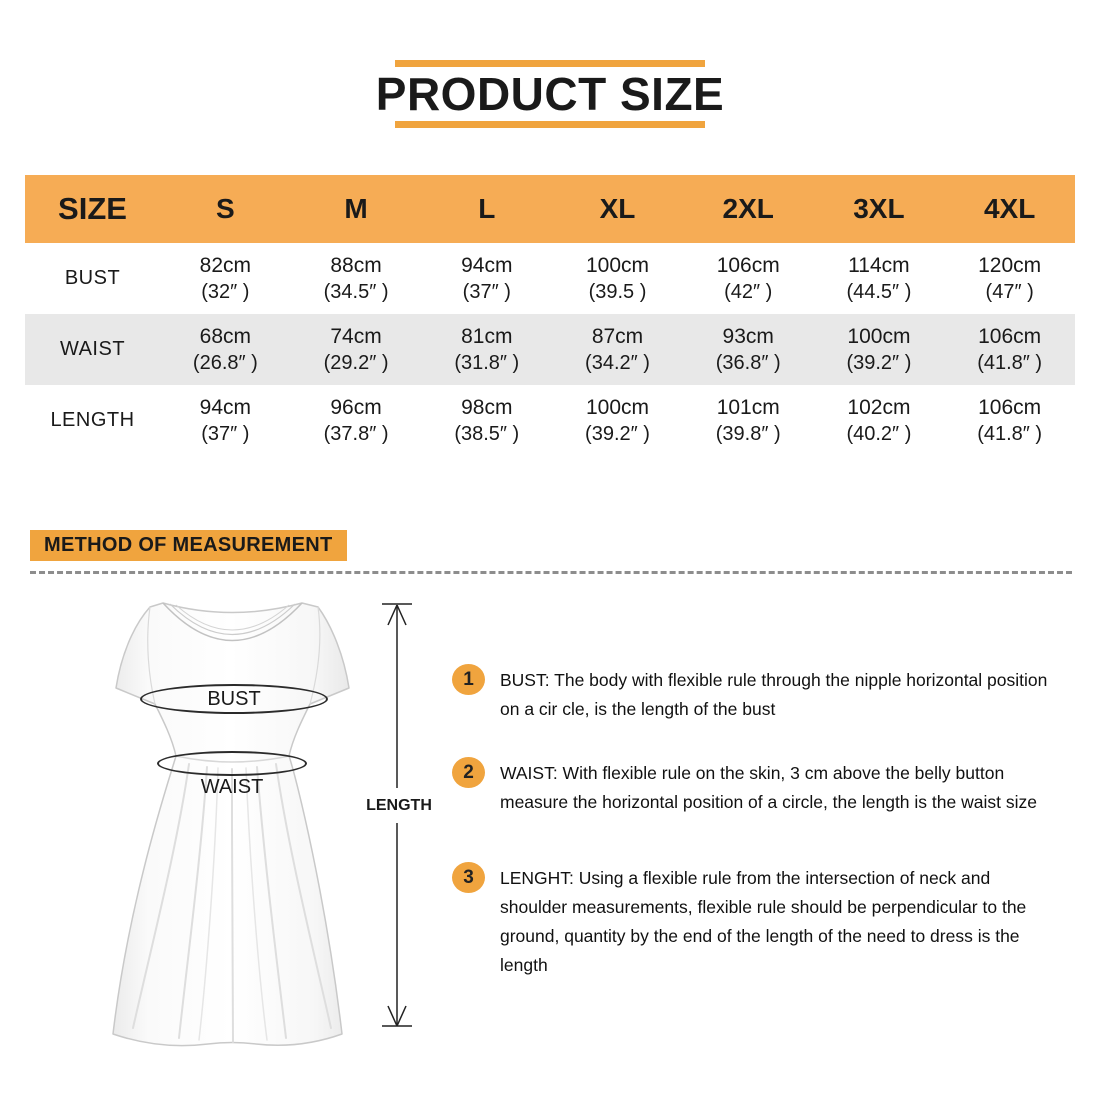  I want to click on size-cell: 93cm (36.8″ ), so click(748, 350).